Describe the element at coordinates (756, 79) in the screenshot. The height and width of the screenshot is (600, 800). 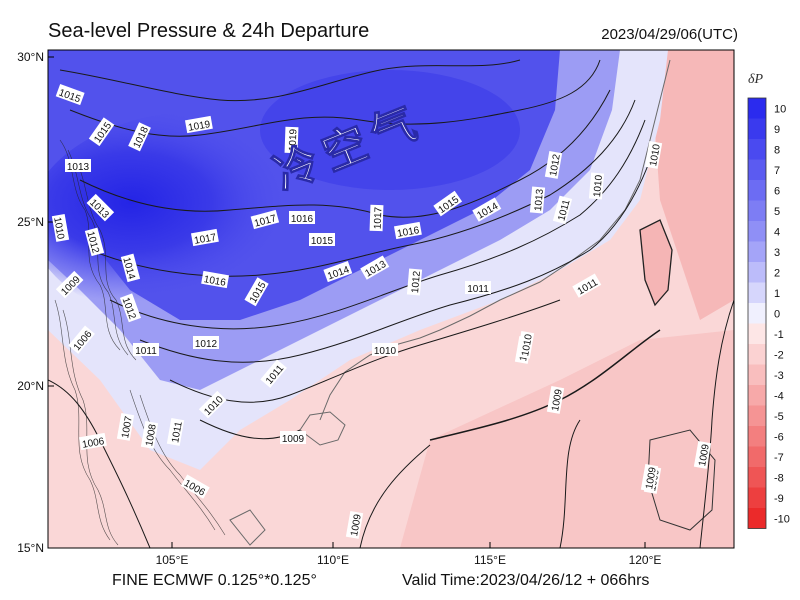
I see `colorbar-title: δP` at that location.